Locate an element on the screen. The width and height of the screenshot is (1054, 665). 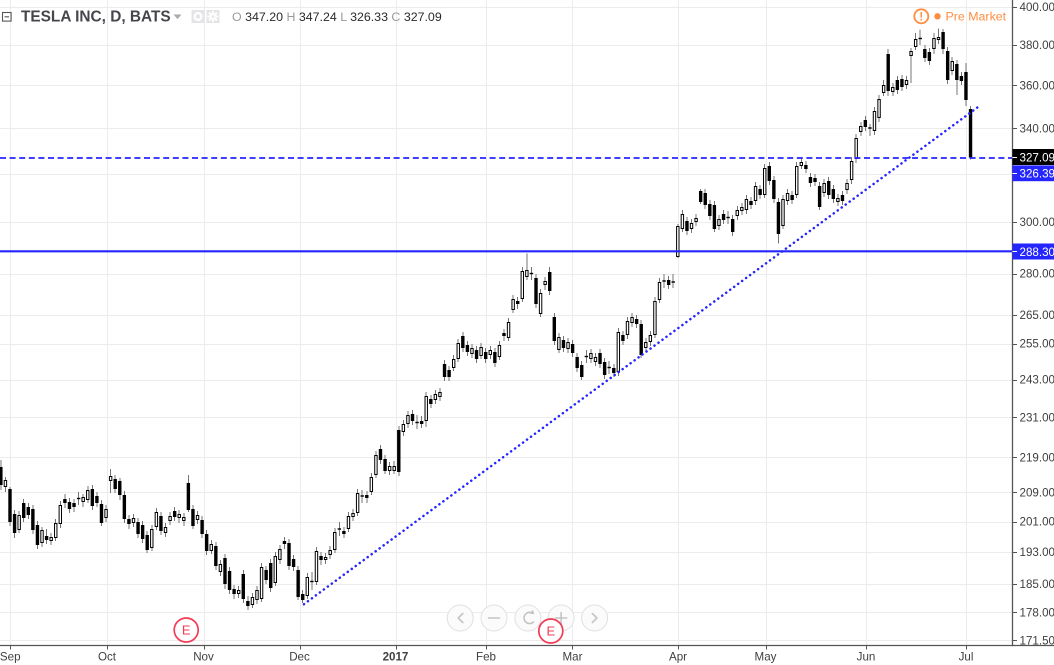
svg-text: Nov is located at coordinates (203, 657).